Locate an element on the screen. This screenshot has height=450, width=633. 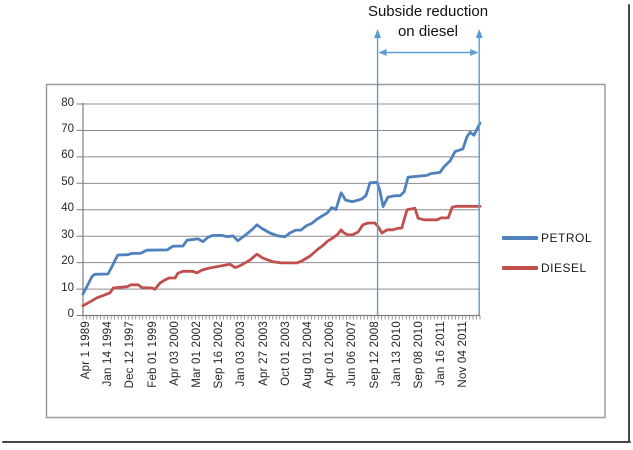
x-axis-label: Aug 01 2004 is located at coordinates (308, 355).